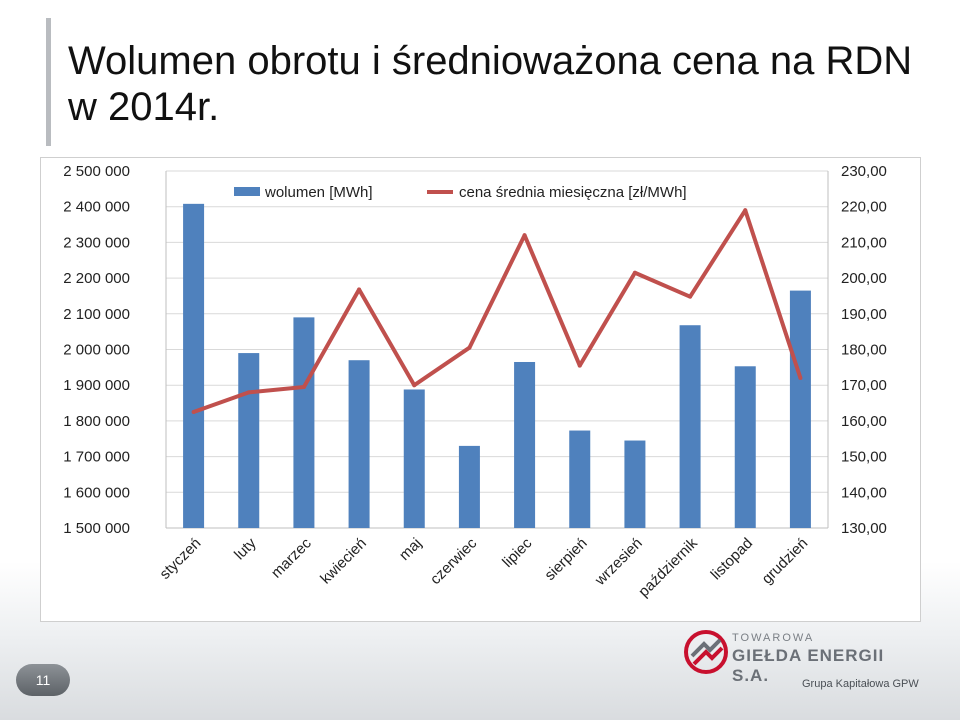  What do you see at coordinates (864, 385) in the screenshot?
I see `y-right-tick-label: 170,00` at bounding box center [864, 385].